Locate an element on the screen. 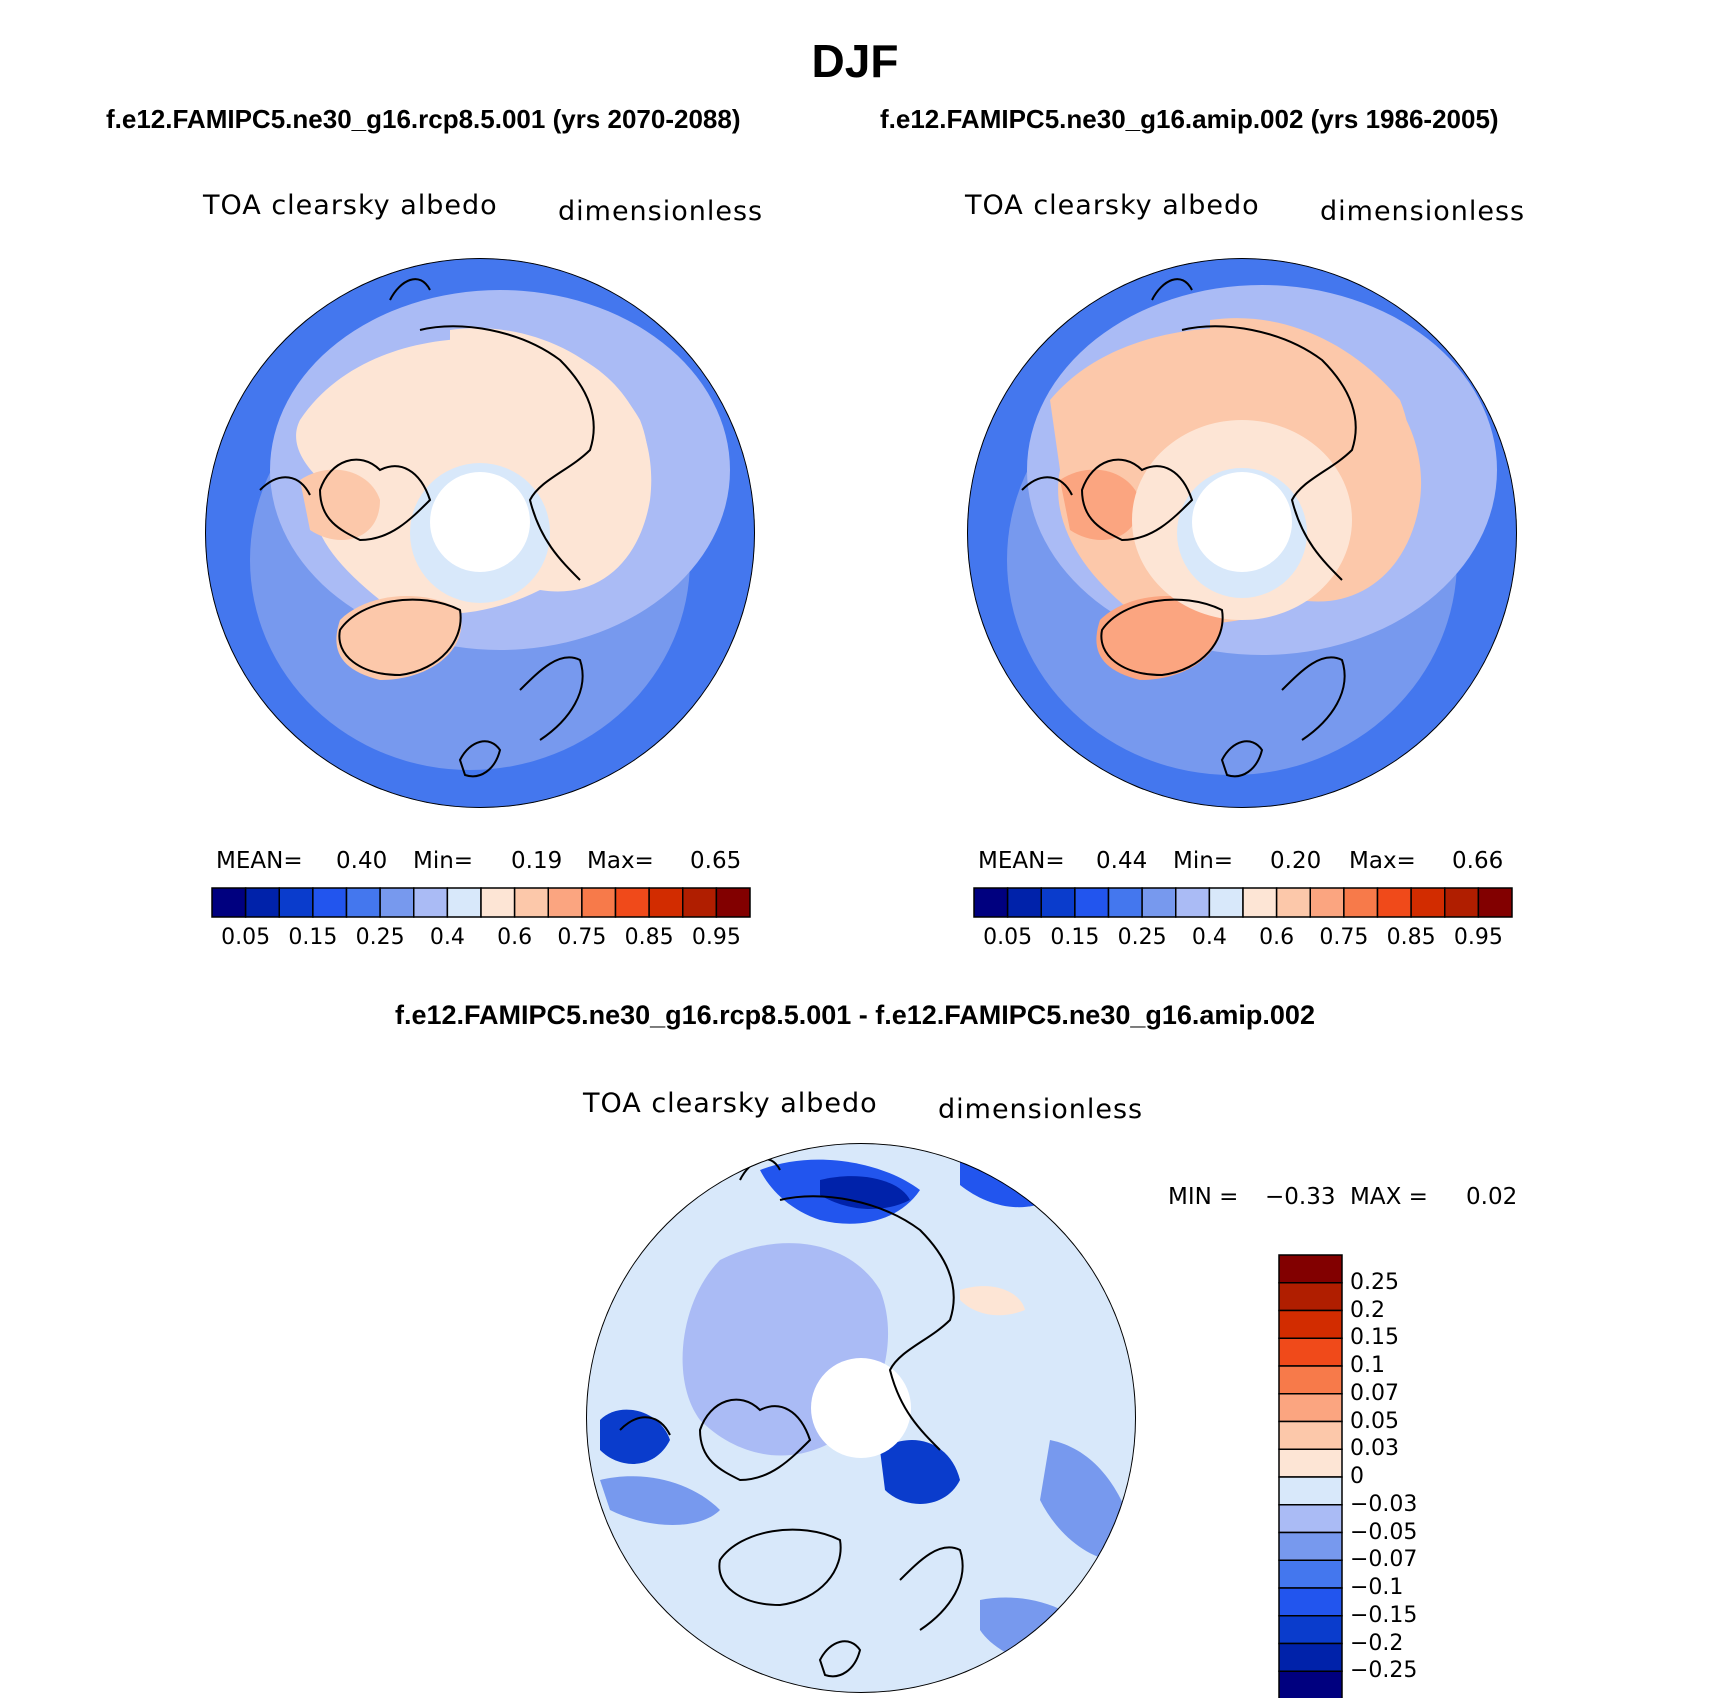 The image size is (1710, 1698). colorbar-panel2-tick-label: 0.6 is located at coordinates (1277, 937).